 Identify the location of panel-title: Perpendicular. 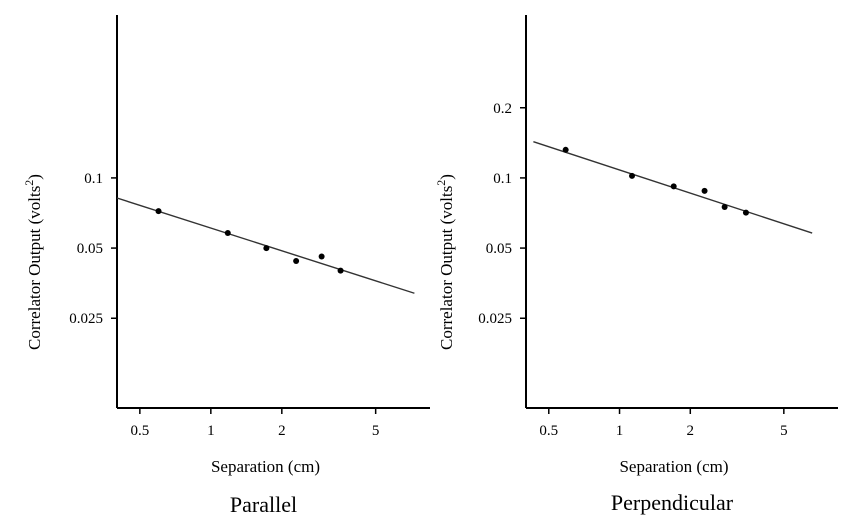
(672, 502).